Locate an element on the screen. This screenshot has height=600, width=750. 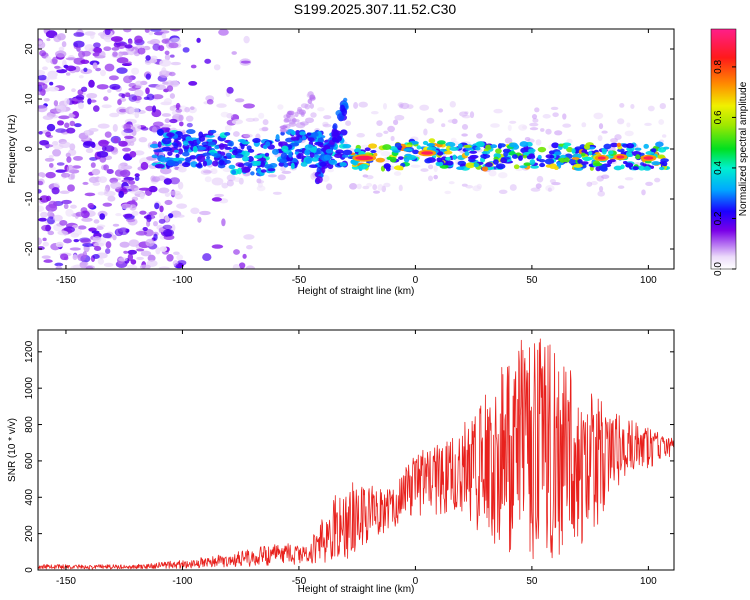
spectrogram-y-tick-label: -10 is located at coordinates (29, 198).